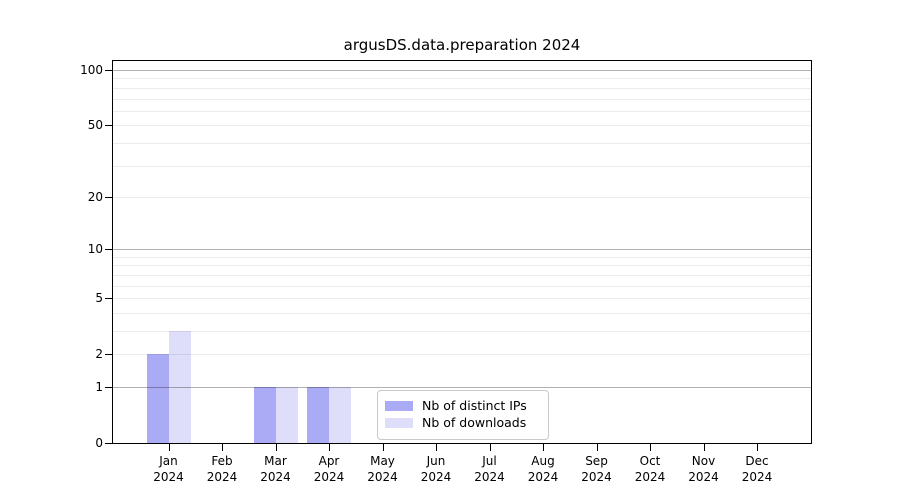 Image resolution: width=900 pixels, height=500 pixels. I want to click on x-tick-mark-jan, so click(169, 447).